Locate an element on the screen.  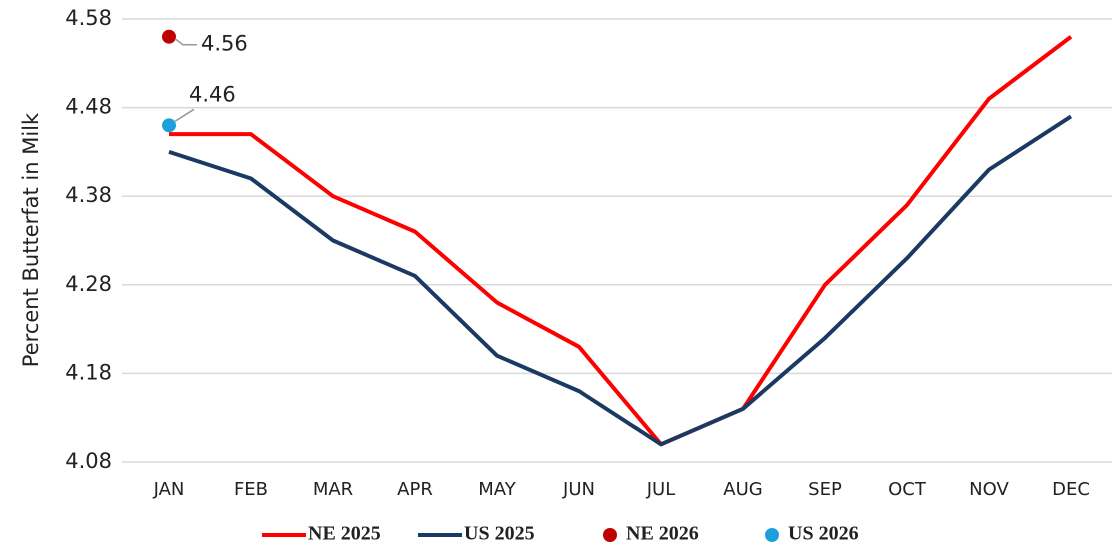
y-tick-label: 4.48 is located at coordinates (88, 107).